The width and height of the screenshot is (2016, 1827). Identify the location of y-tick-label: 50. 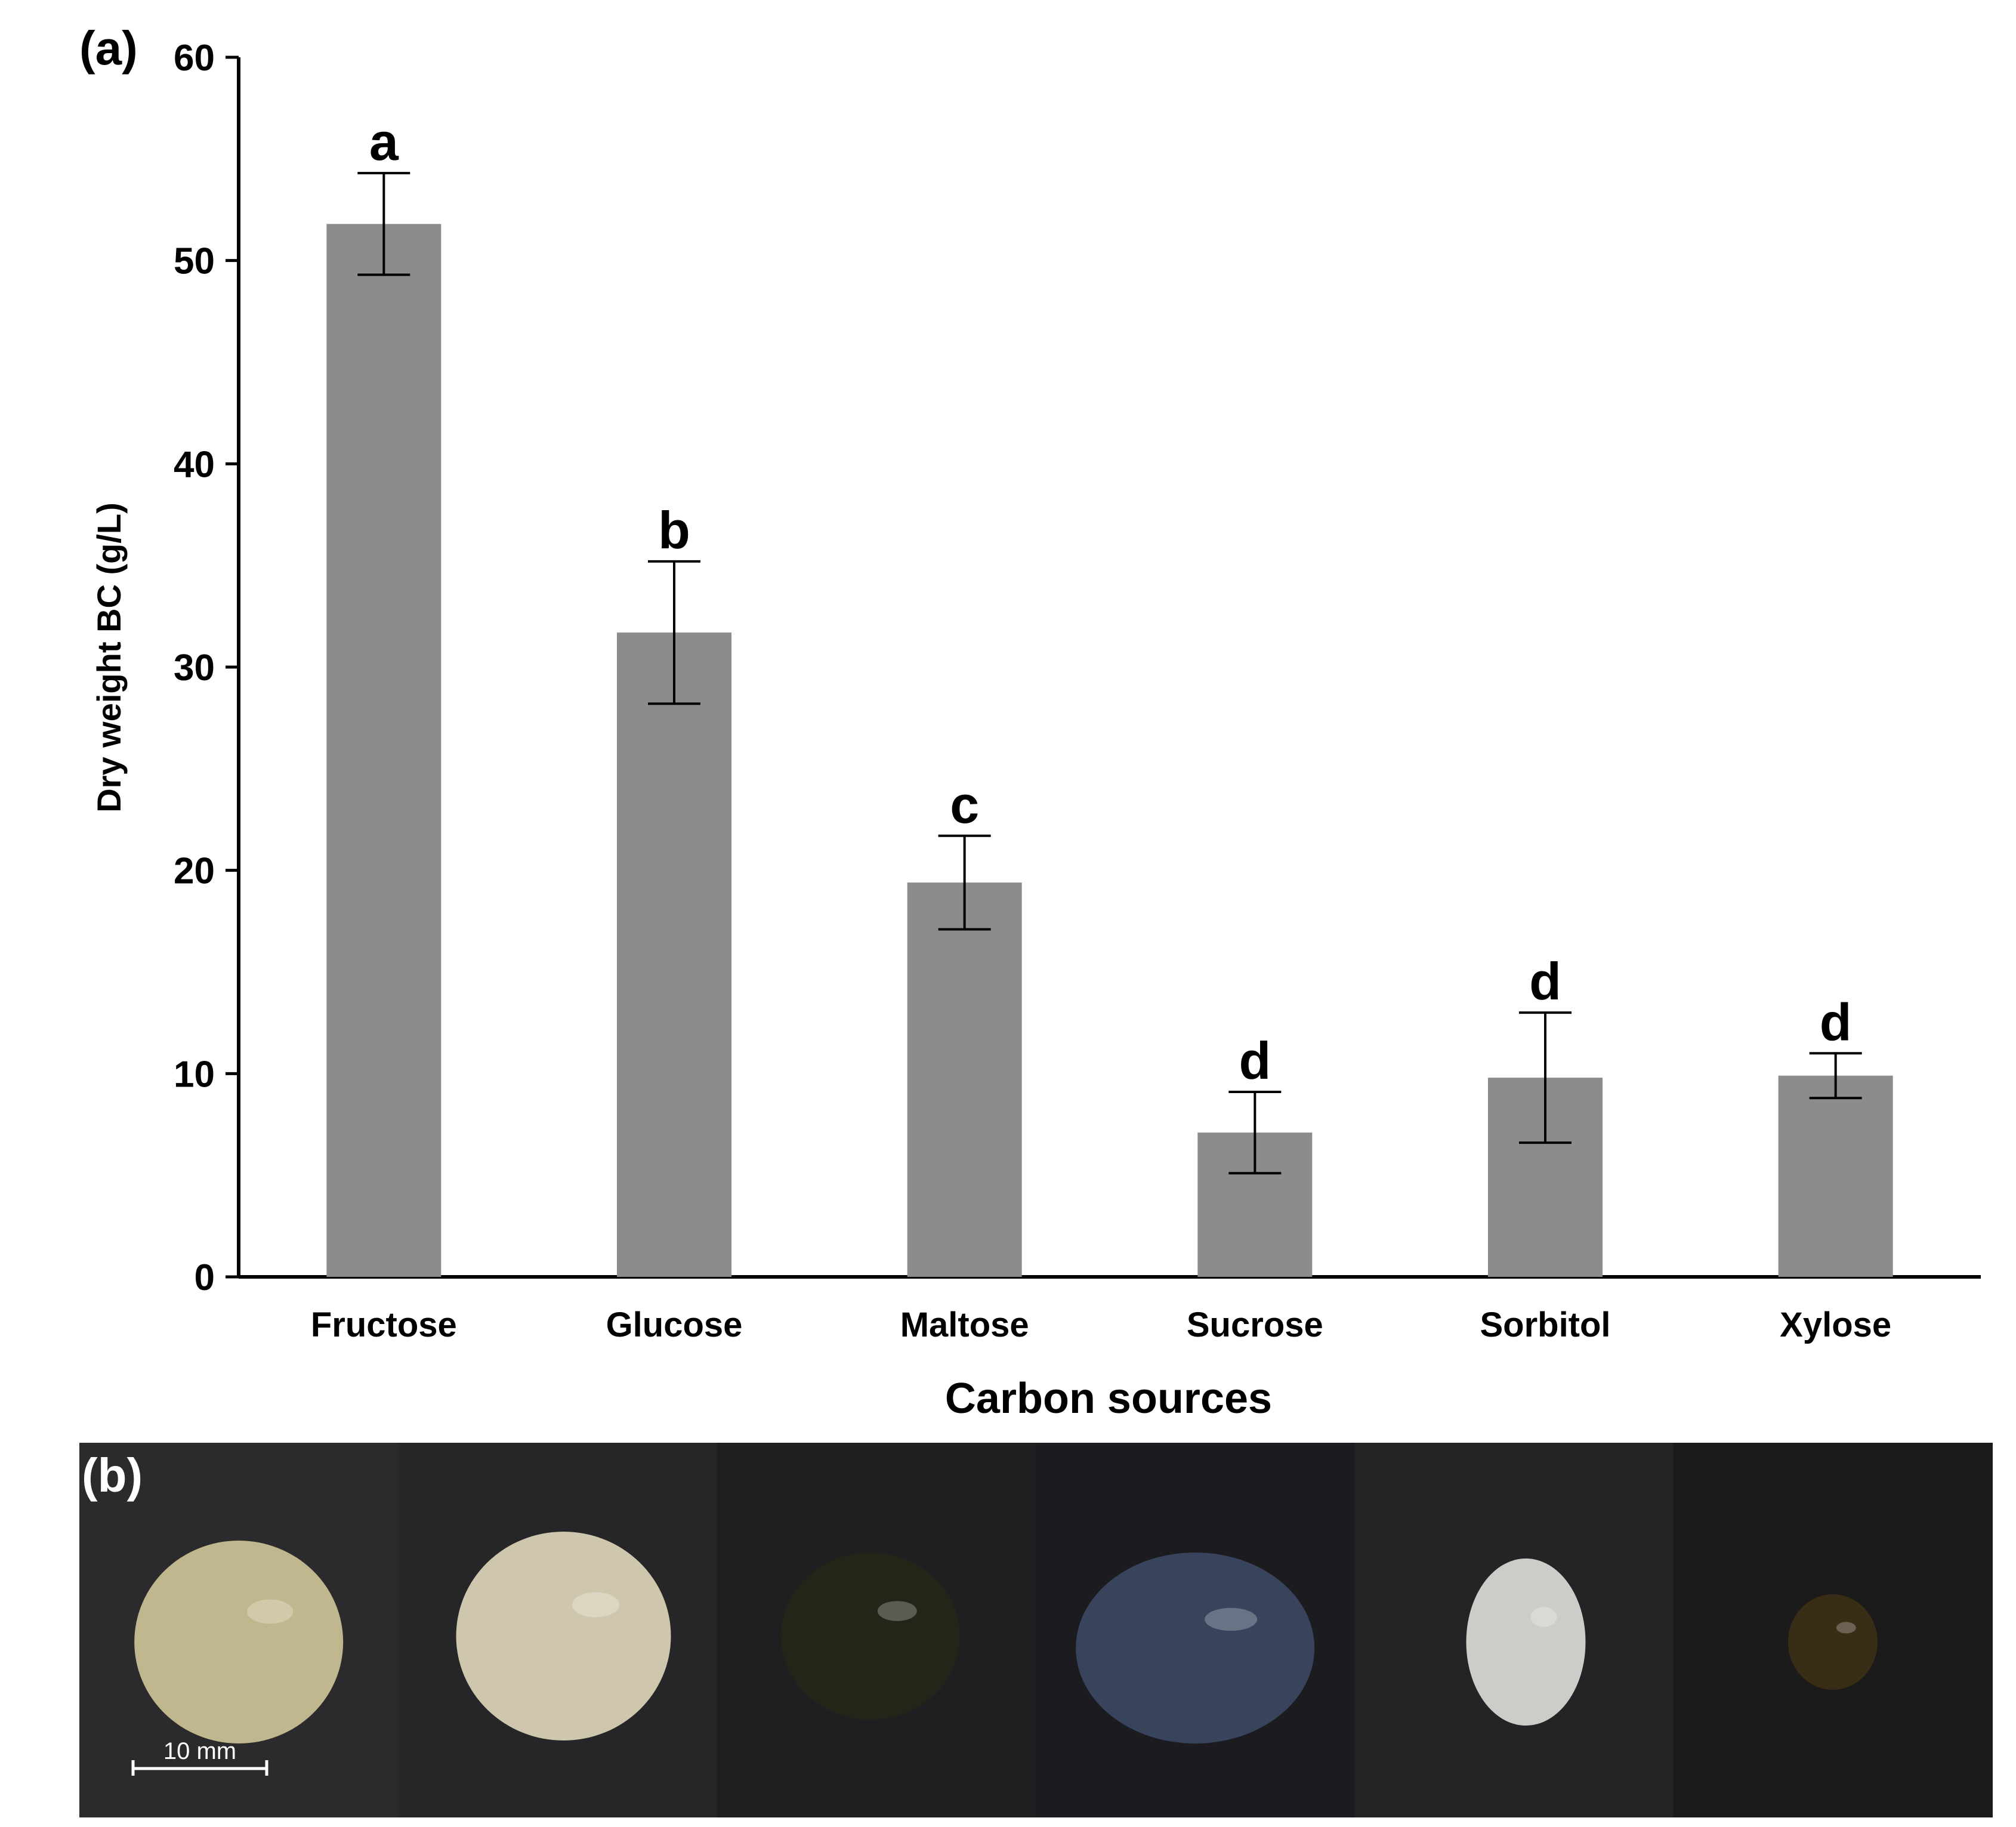
(194, 261).